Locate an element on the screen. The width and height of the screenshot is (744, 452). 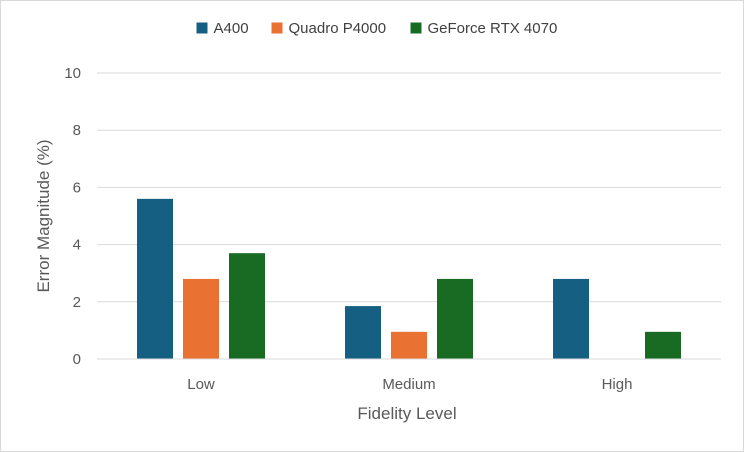
y-tick-label: 2 is located at coordinates (77, 302).